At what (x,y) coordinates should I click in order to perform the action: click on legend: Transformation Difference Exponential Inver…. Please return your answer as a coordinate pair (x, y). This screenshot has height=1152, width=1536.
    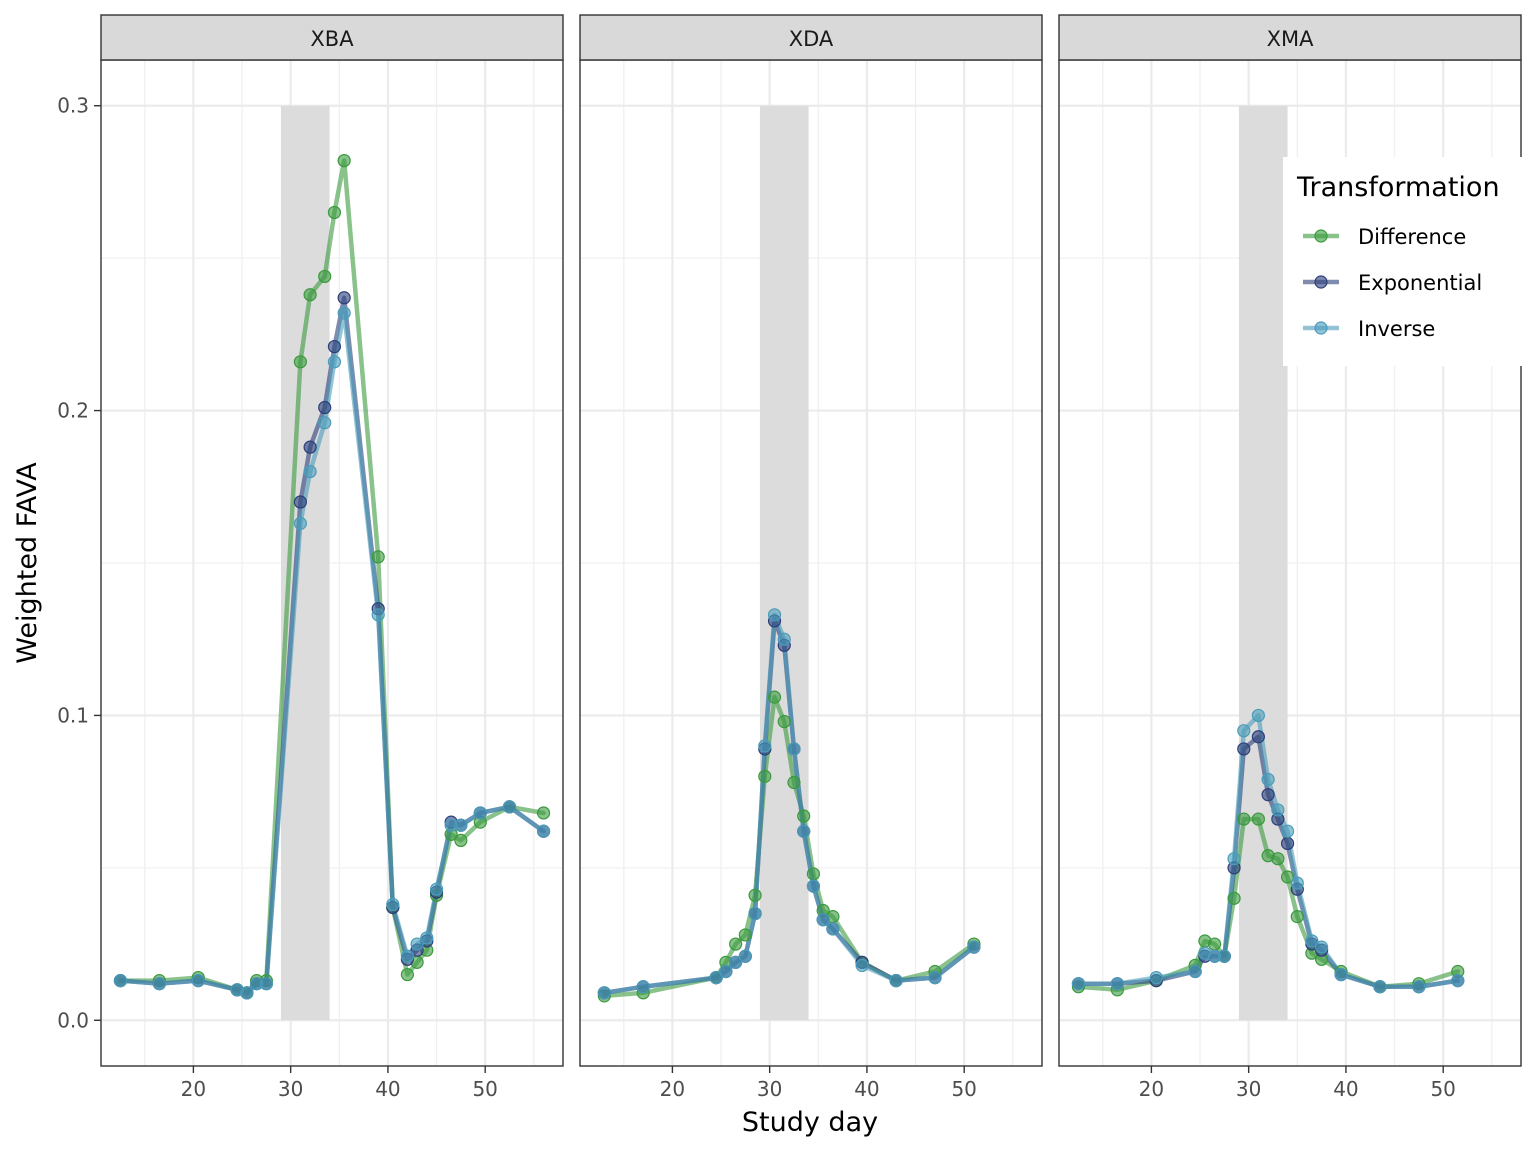
    Looking at the image, I should click on (1409, 261).